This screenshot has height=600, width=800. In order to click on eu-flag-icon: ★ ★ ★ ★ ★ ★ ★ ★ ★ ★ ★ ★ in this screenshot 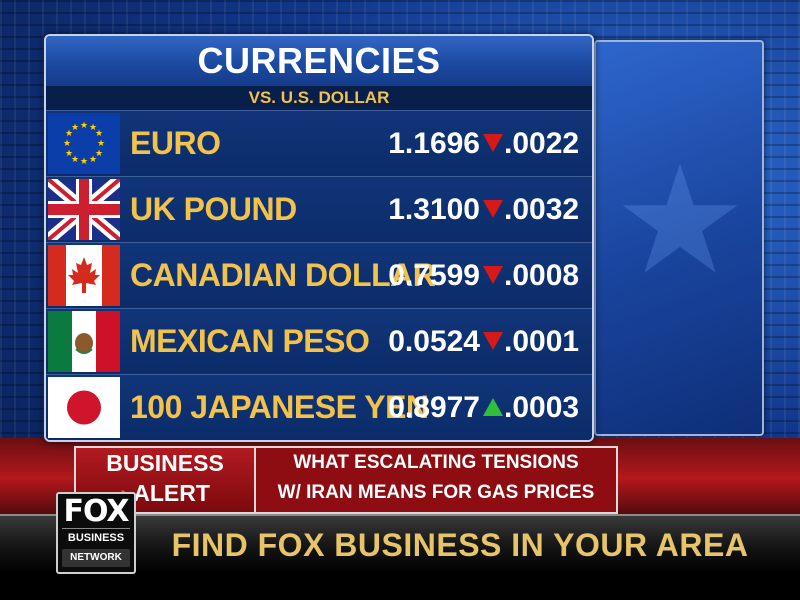, I will do `click(84, 143)`.